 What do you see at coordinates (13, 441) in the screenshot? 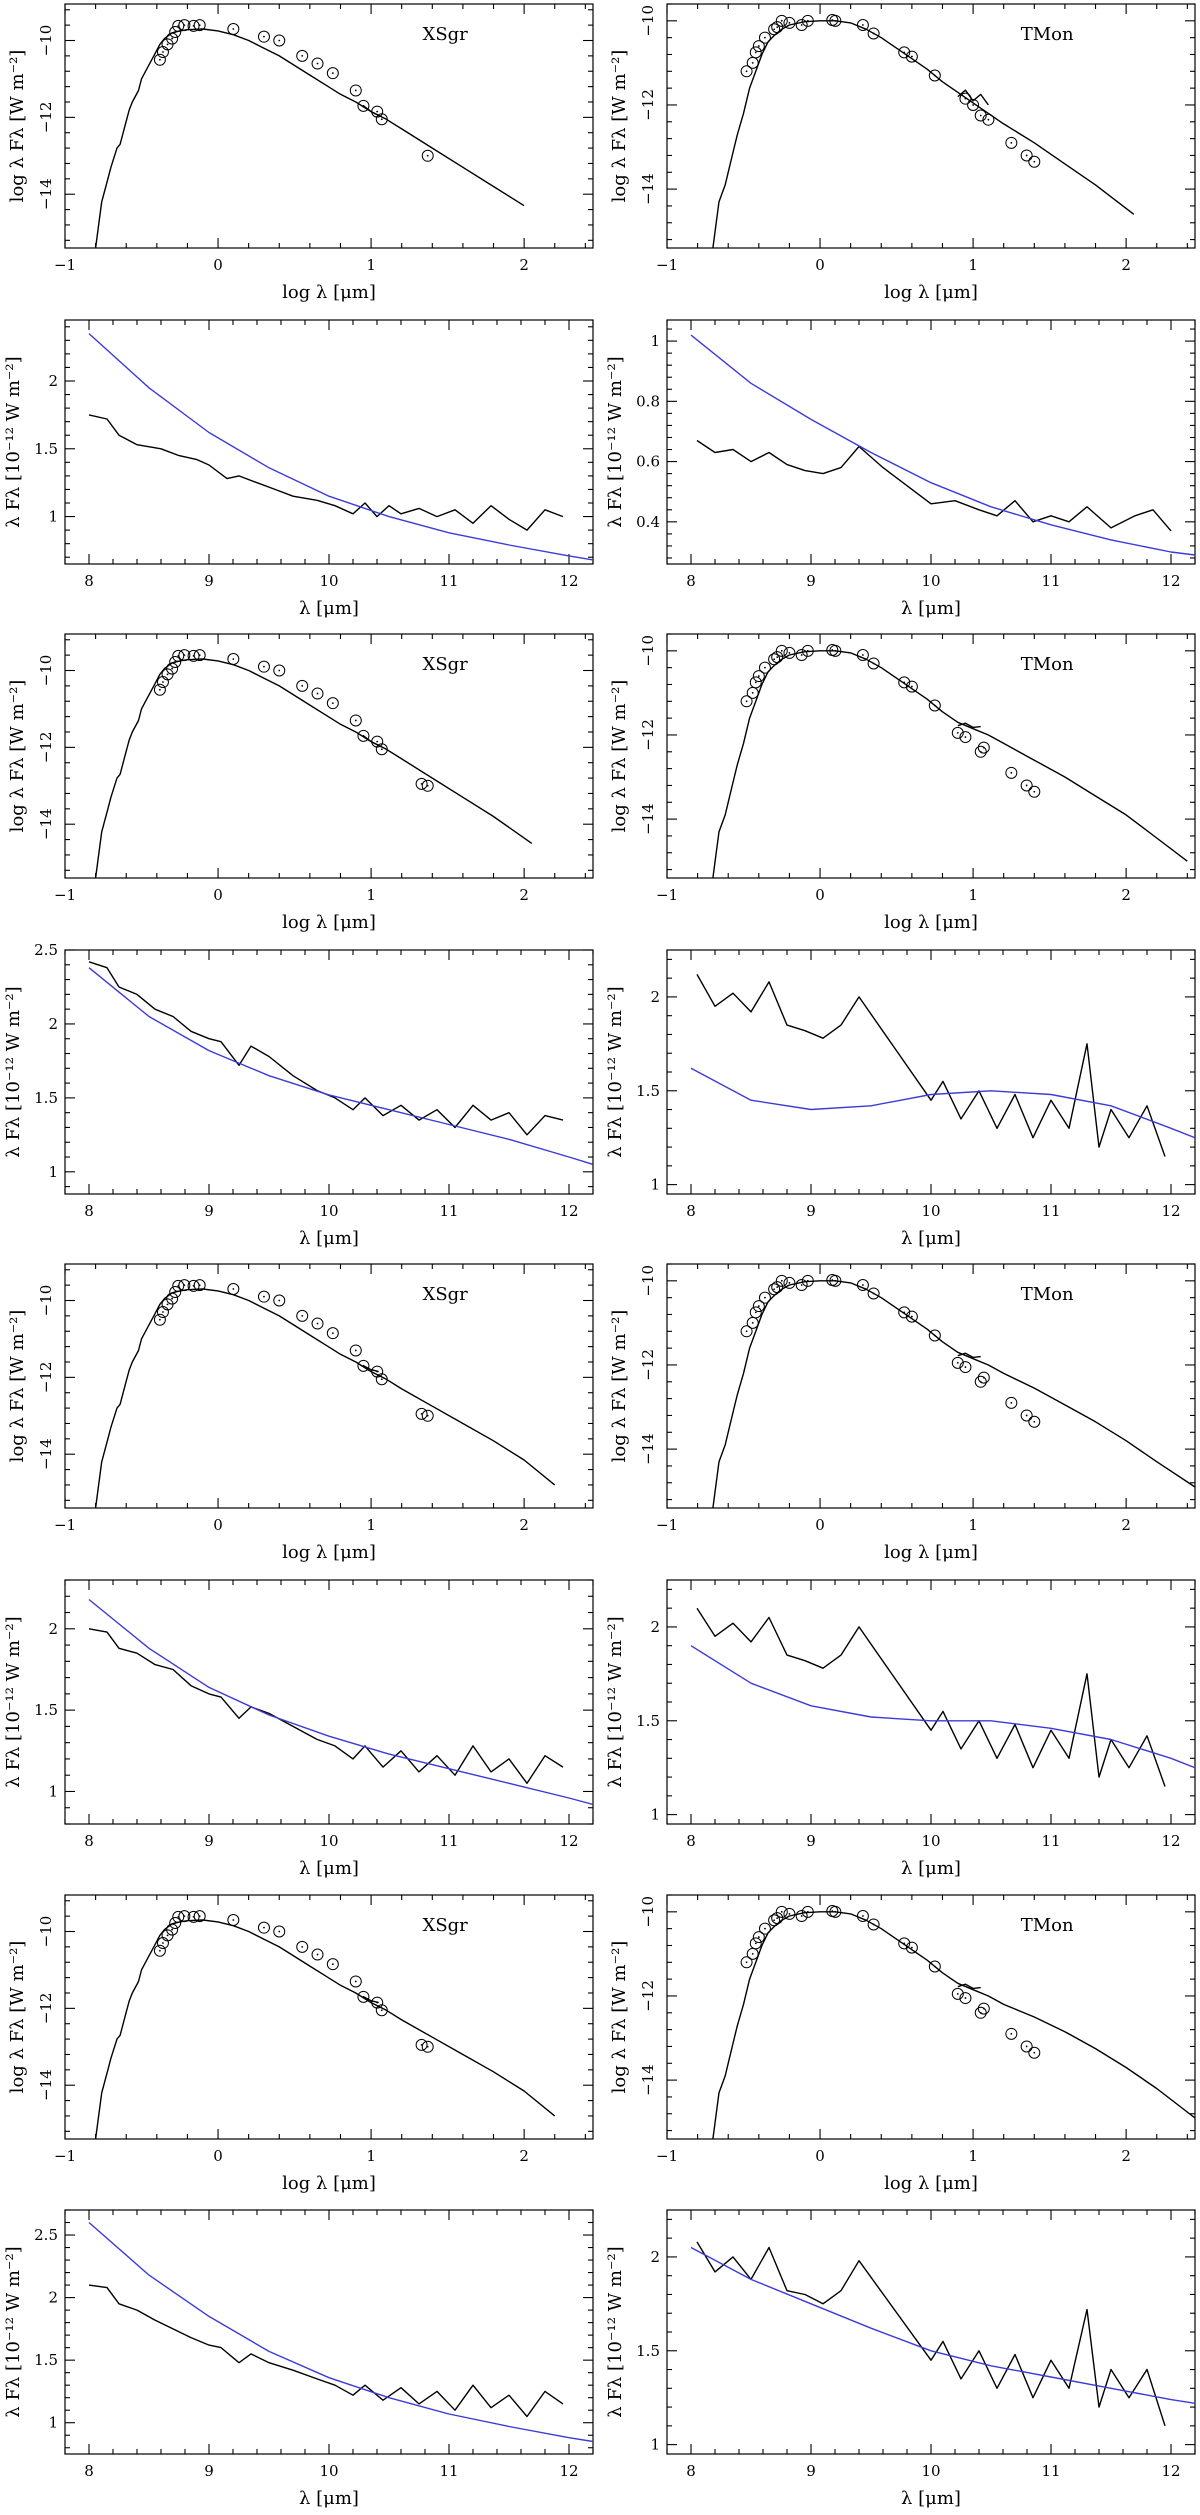
I see `y-axis-label: λ Fλ [10⁻¹² W m⁻²]` at bounding box center [13, 441].